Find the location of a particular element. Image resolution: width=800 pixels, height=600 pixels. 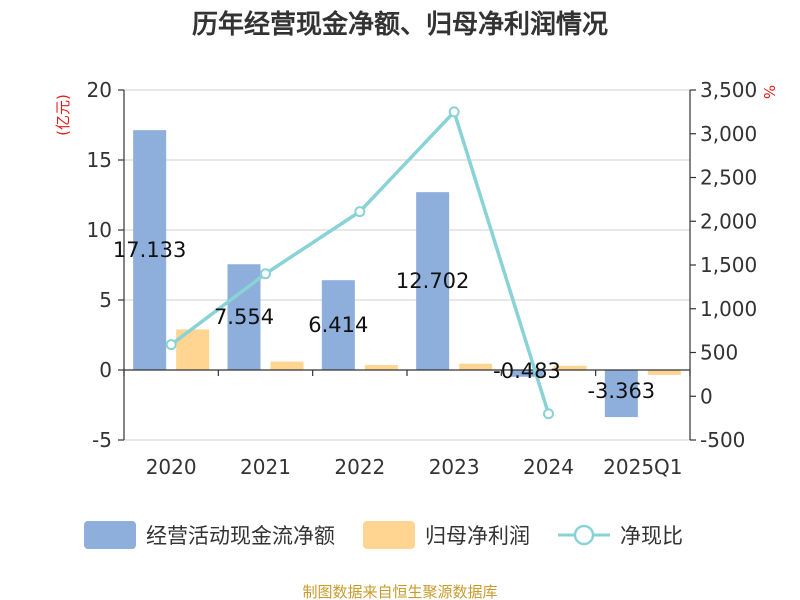

legend-item-2: 净现比 is located at coordinates (620, 536).